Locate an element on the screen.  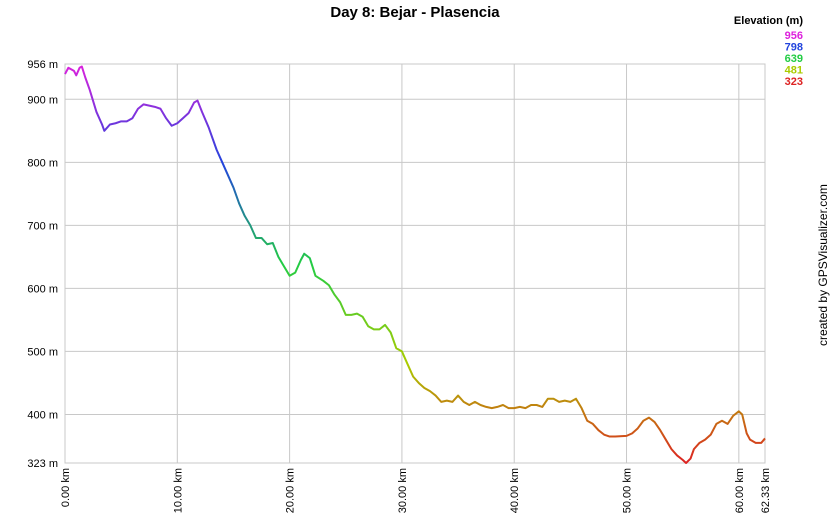
y-tick-label: 400 m is located at coordinates (42, 415).